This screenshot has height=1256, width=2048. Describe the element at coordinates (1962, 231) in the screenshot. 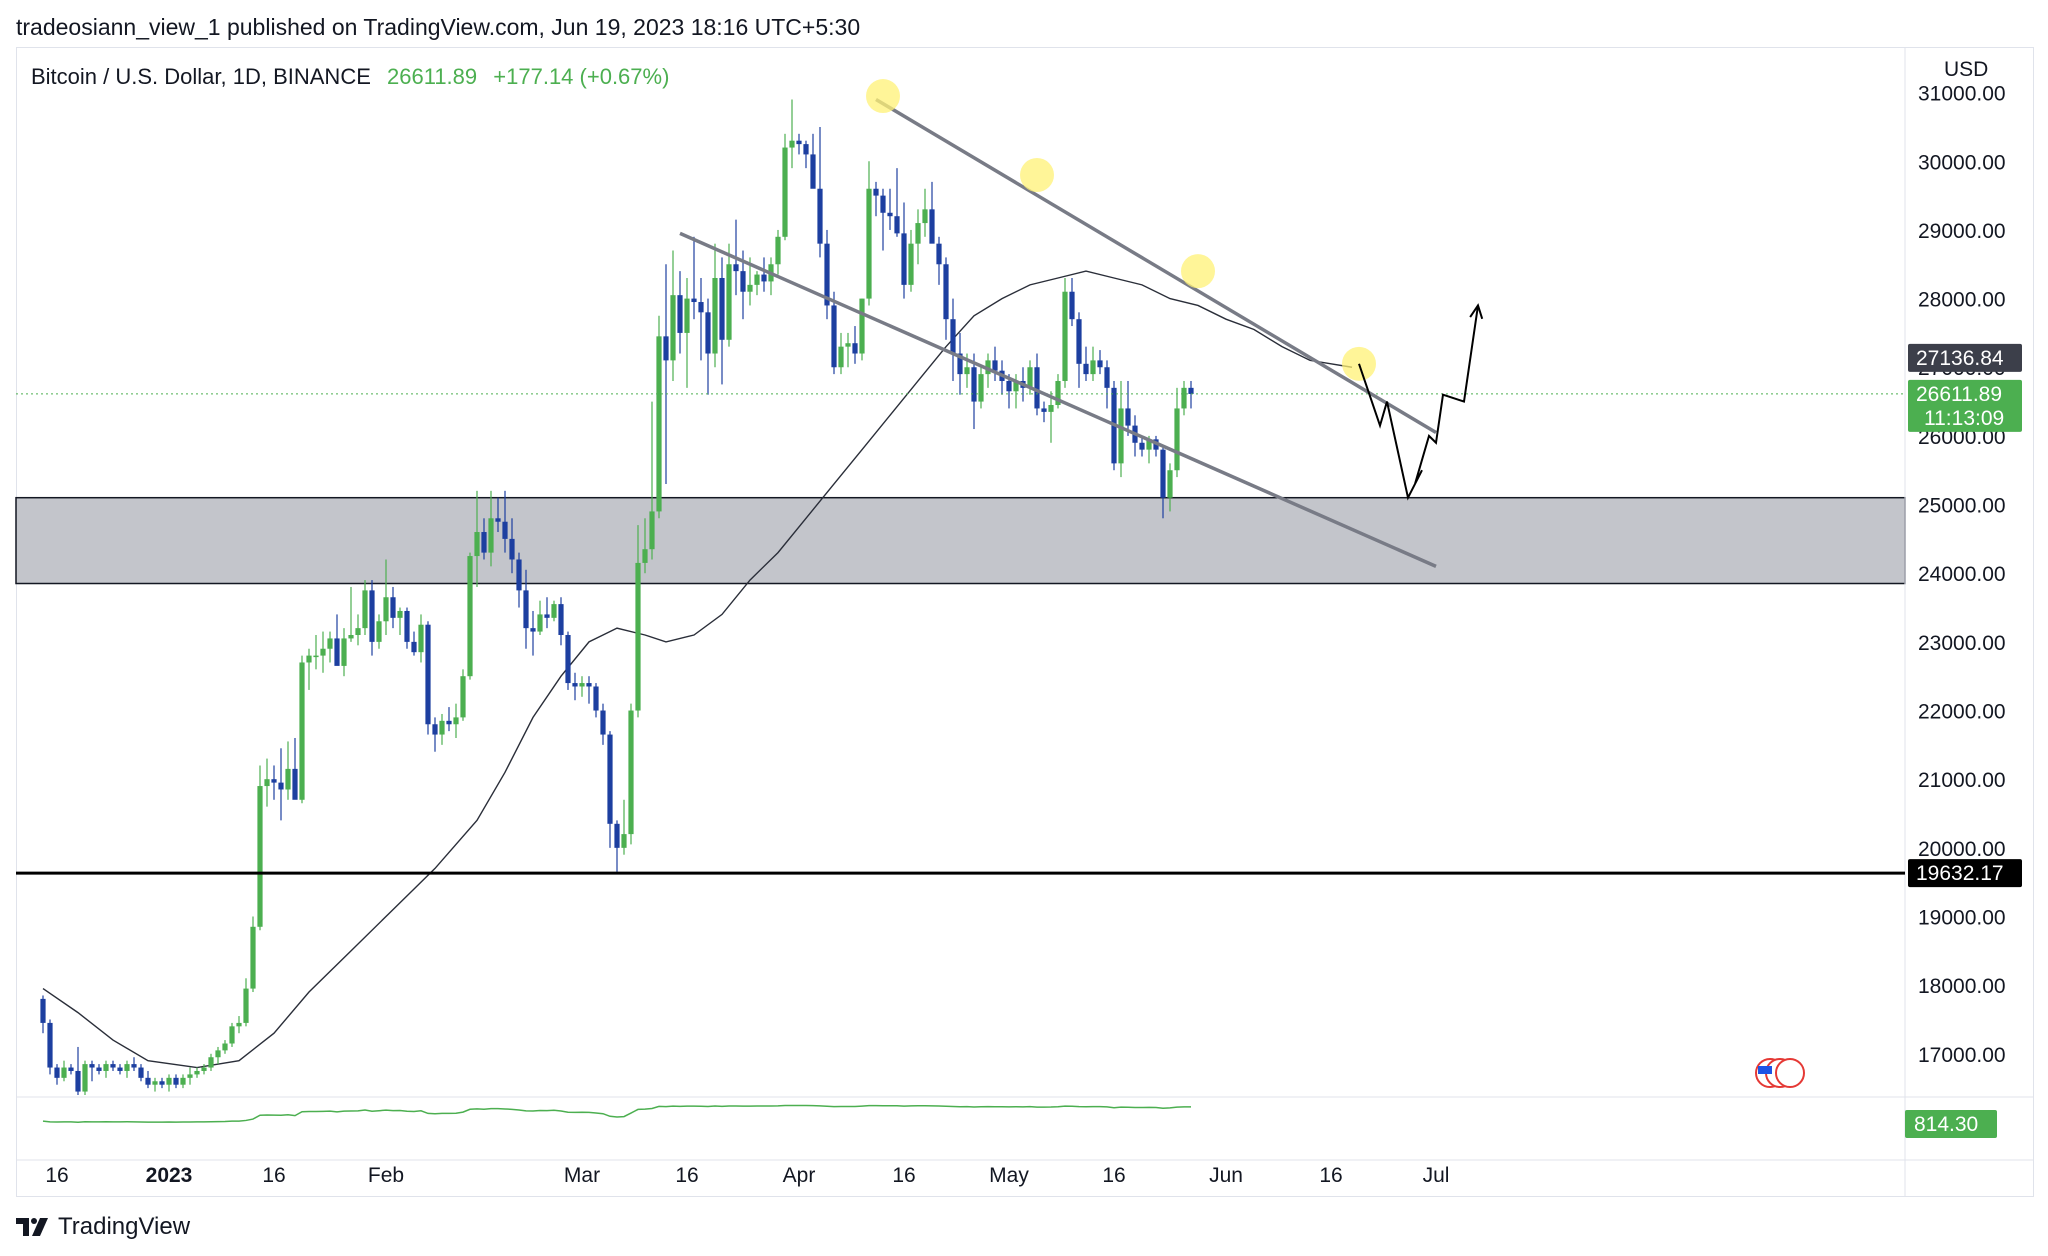

I see `y-tick-label: 29000.00` at that location.